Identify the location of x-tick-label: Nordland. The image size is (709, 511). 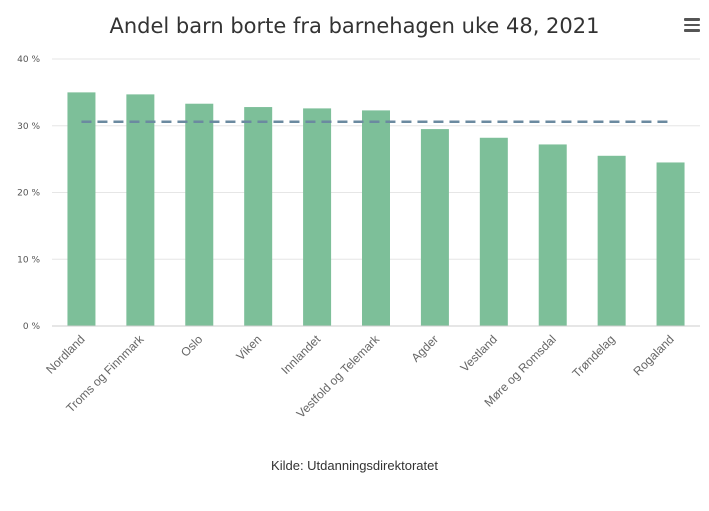
(65, 354).